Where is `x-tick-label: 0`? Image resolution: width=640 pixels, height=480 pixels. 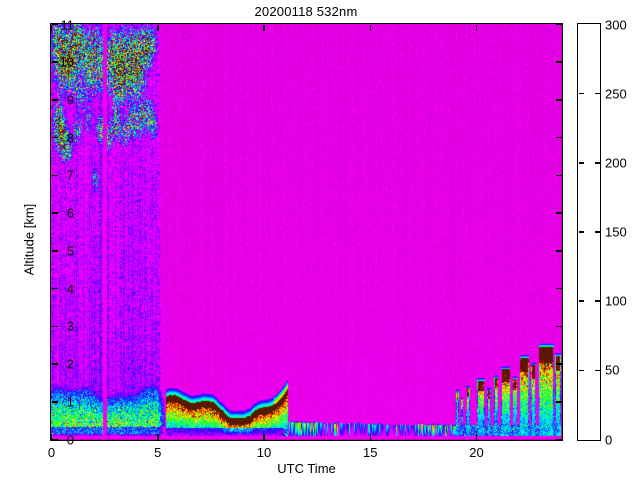 x-tick-label: 0 is located at coordinates (51, 452).